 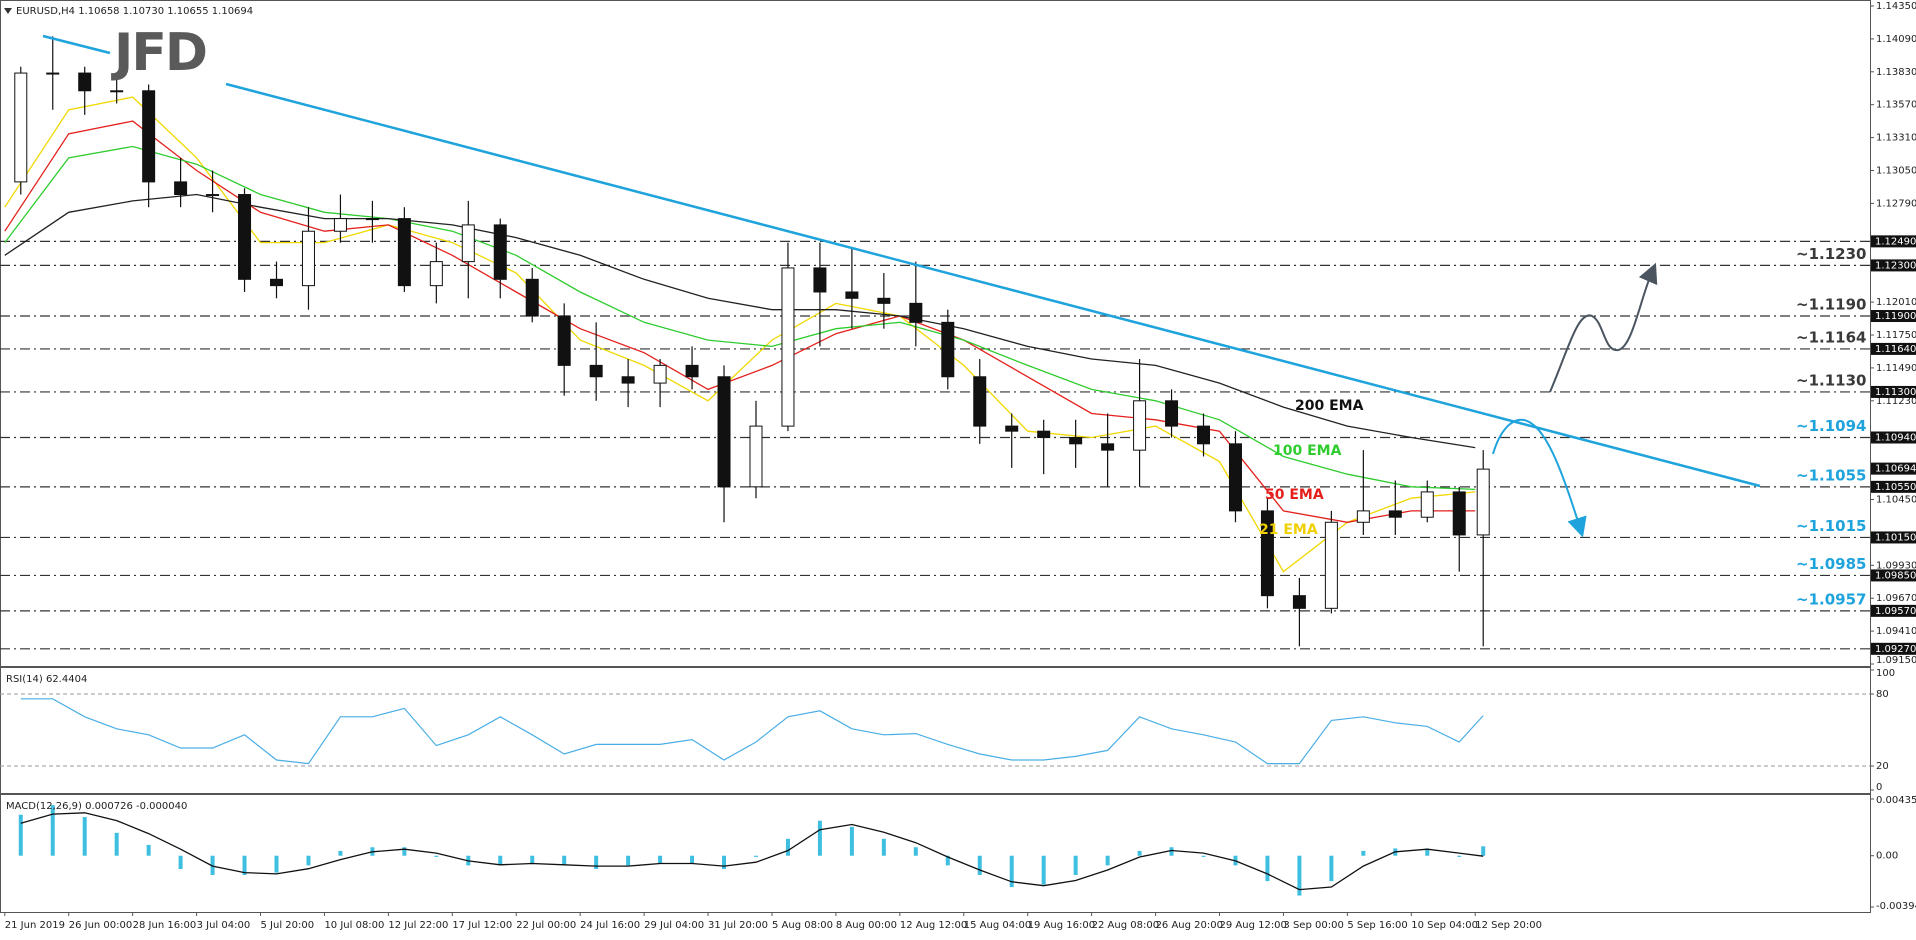 What do you see at coordinates (1831, 380) in the screenshot?
I see `level-note: ~1.1130` at bounding box center [1831, 380].